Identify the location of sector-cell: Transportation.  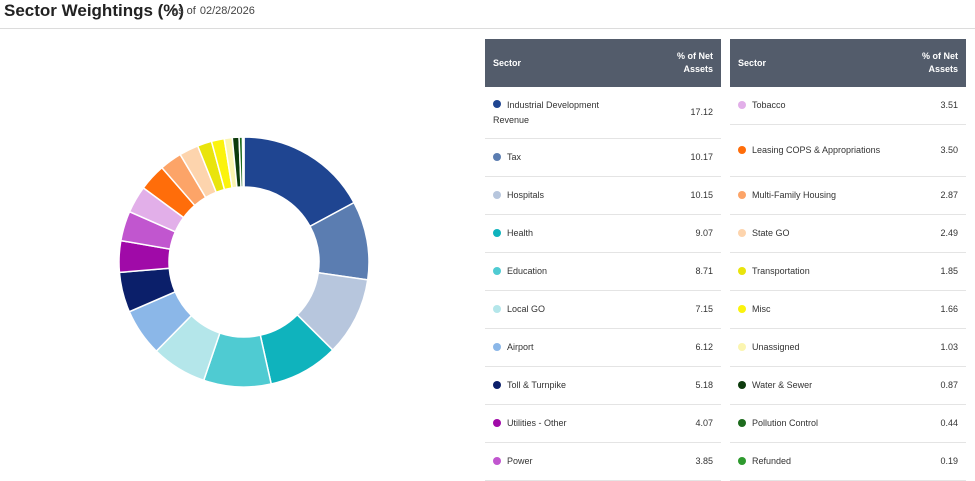
(810, 271).